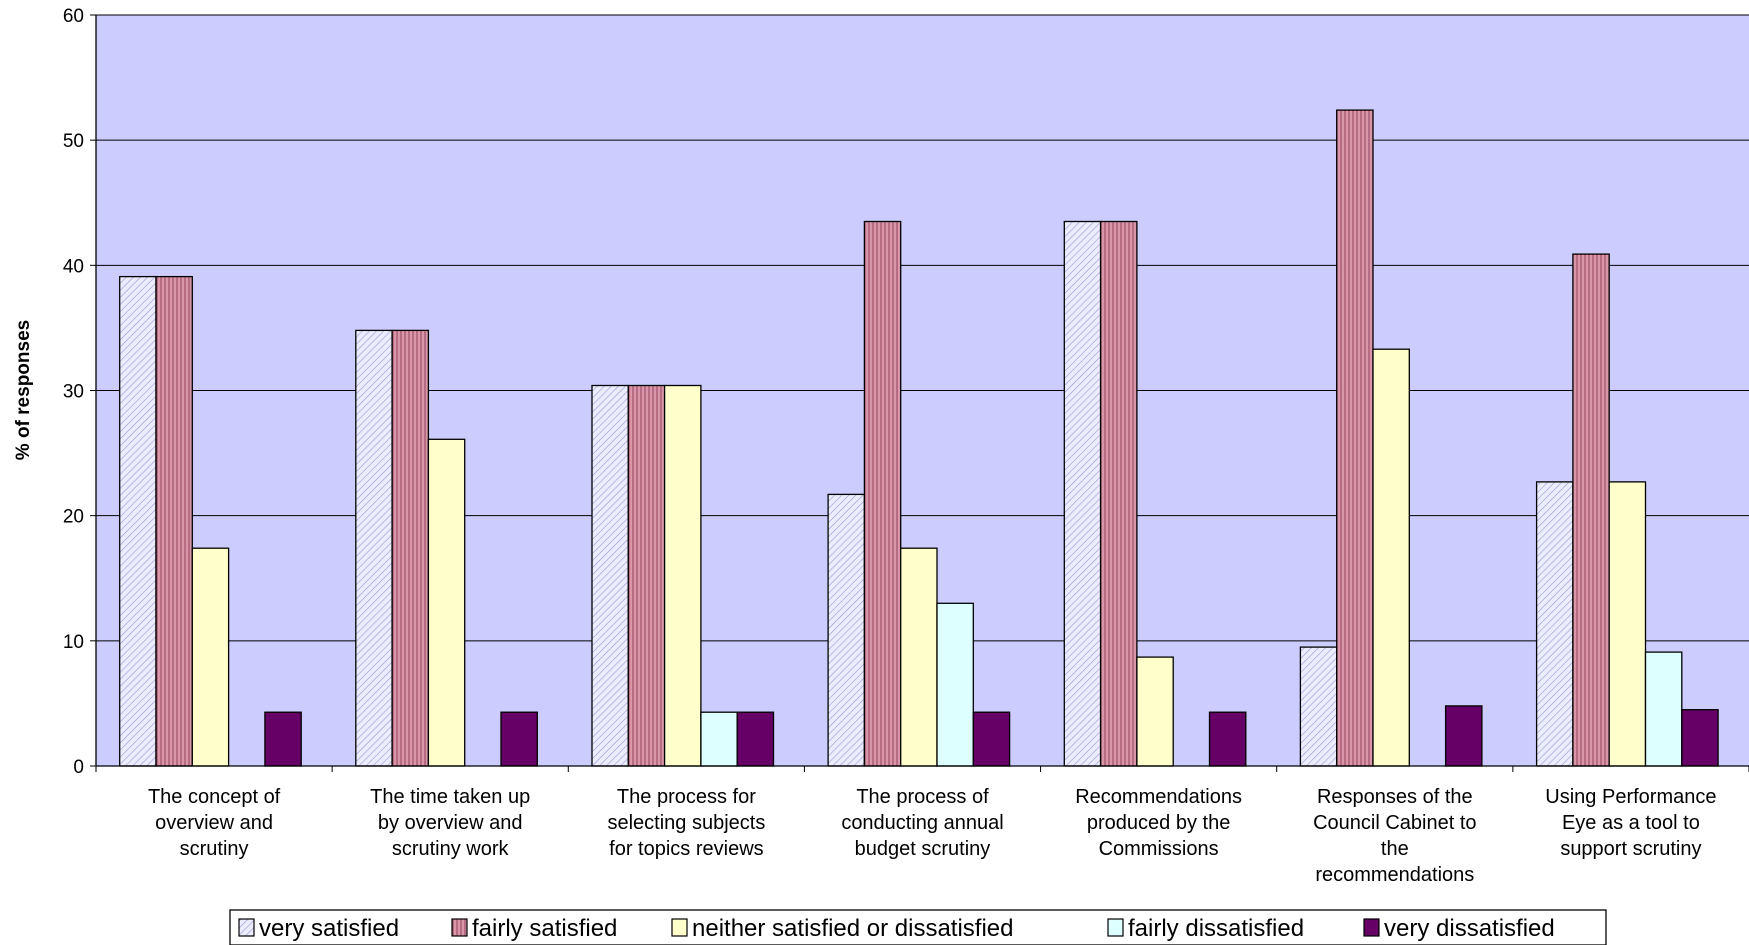 The height and width of the screenshot is (945, 1749). Describe the element at coordinates (1469, 928) in the screenshot. I see `legend-label: very dissatisfied` at that location.